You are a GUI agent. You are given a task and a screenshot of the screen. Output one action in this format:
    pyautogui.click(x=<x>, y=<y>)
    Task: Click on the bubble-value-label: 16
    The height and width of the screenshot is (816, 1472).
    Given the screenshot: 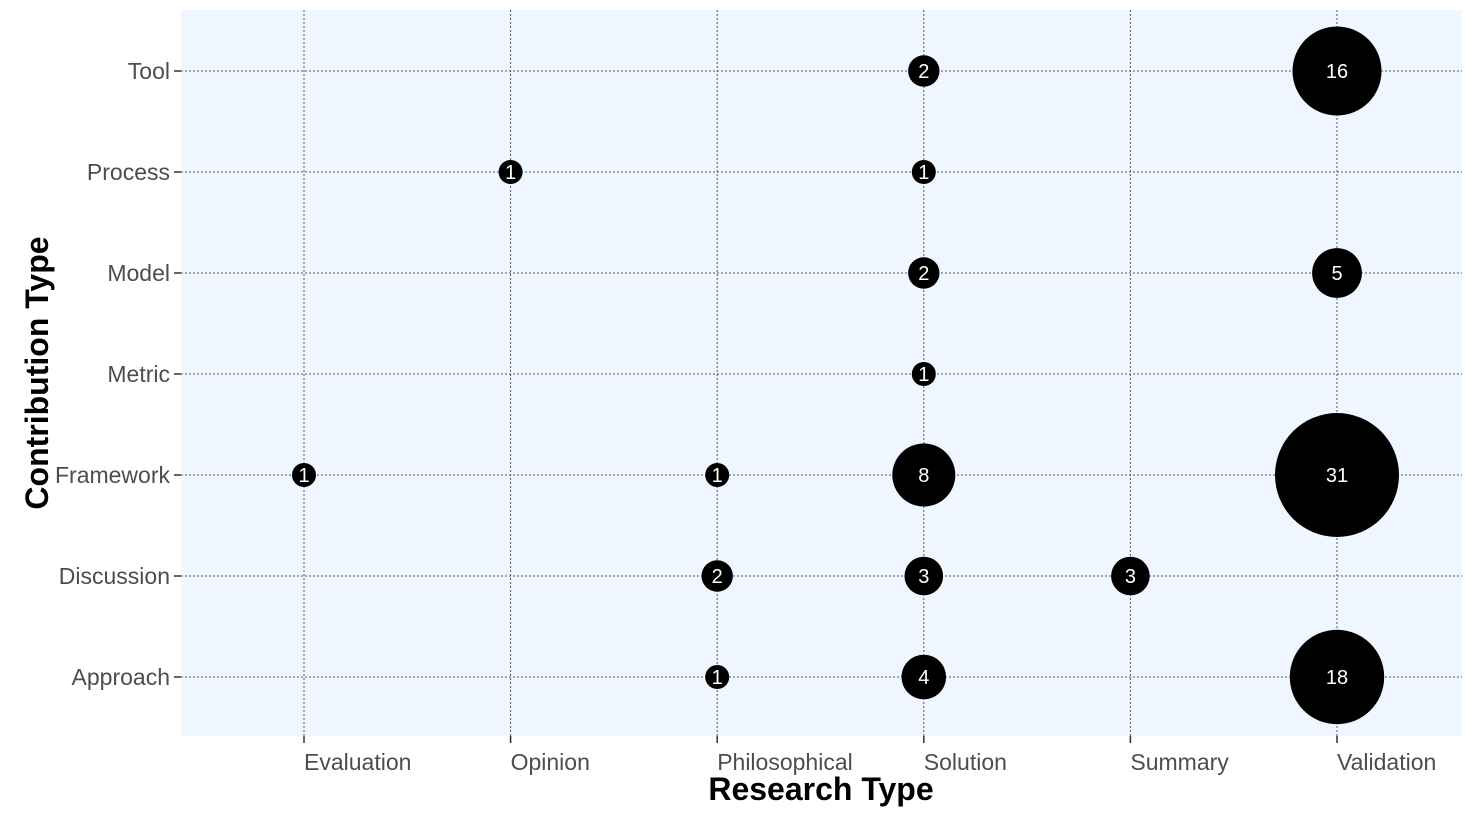 What is the action you would take?
    pyautogui.click(x=1337, y=72)
    